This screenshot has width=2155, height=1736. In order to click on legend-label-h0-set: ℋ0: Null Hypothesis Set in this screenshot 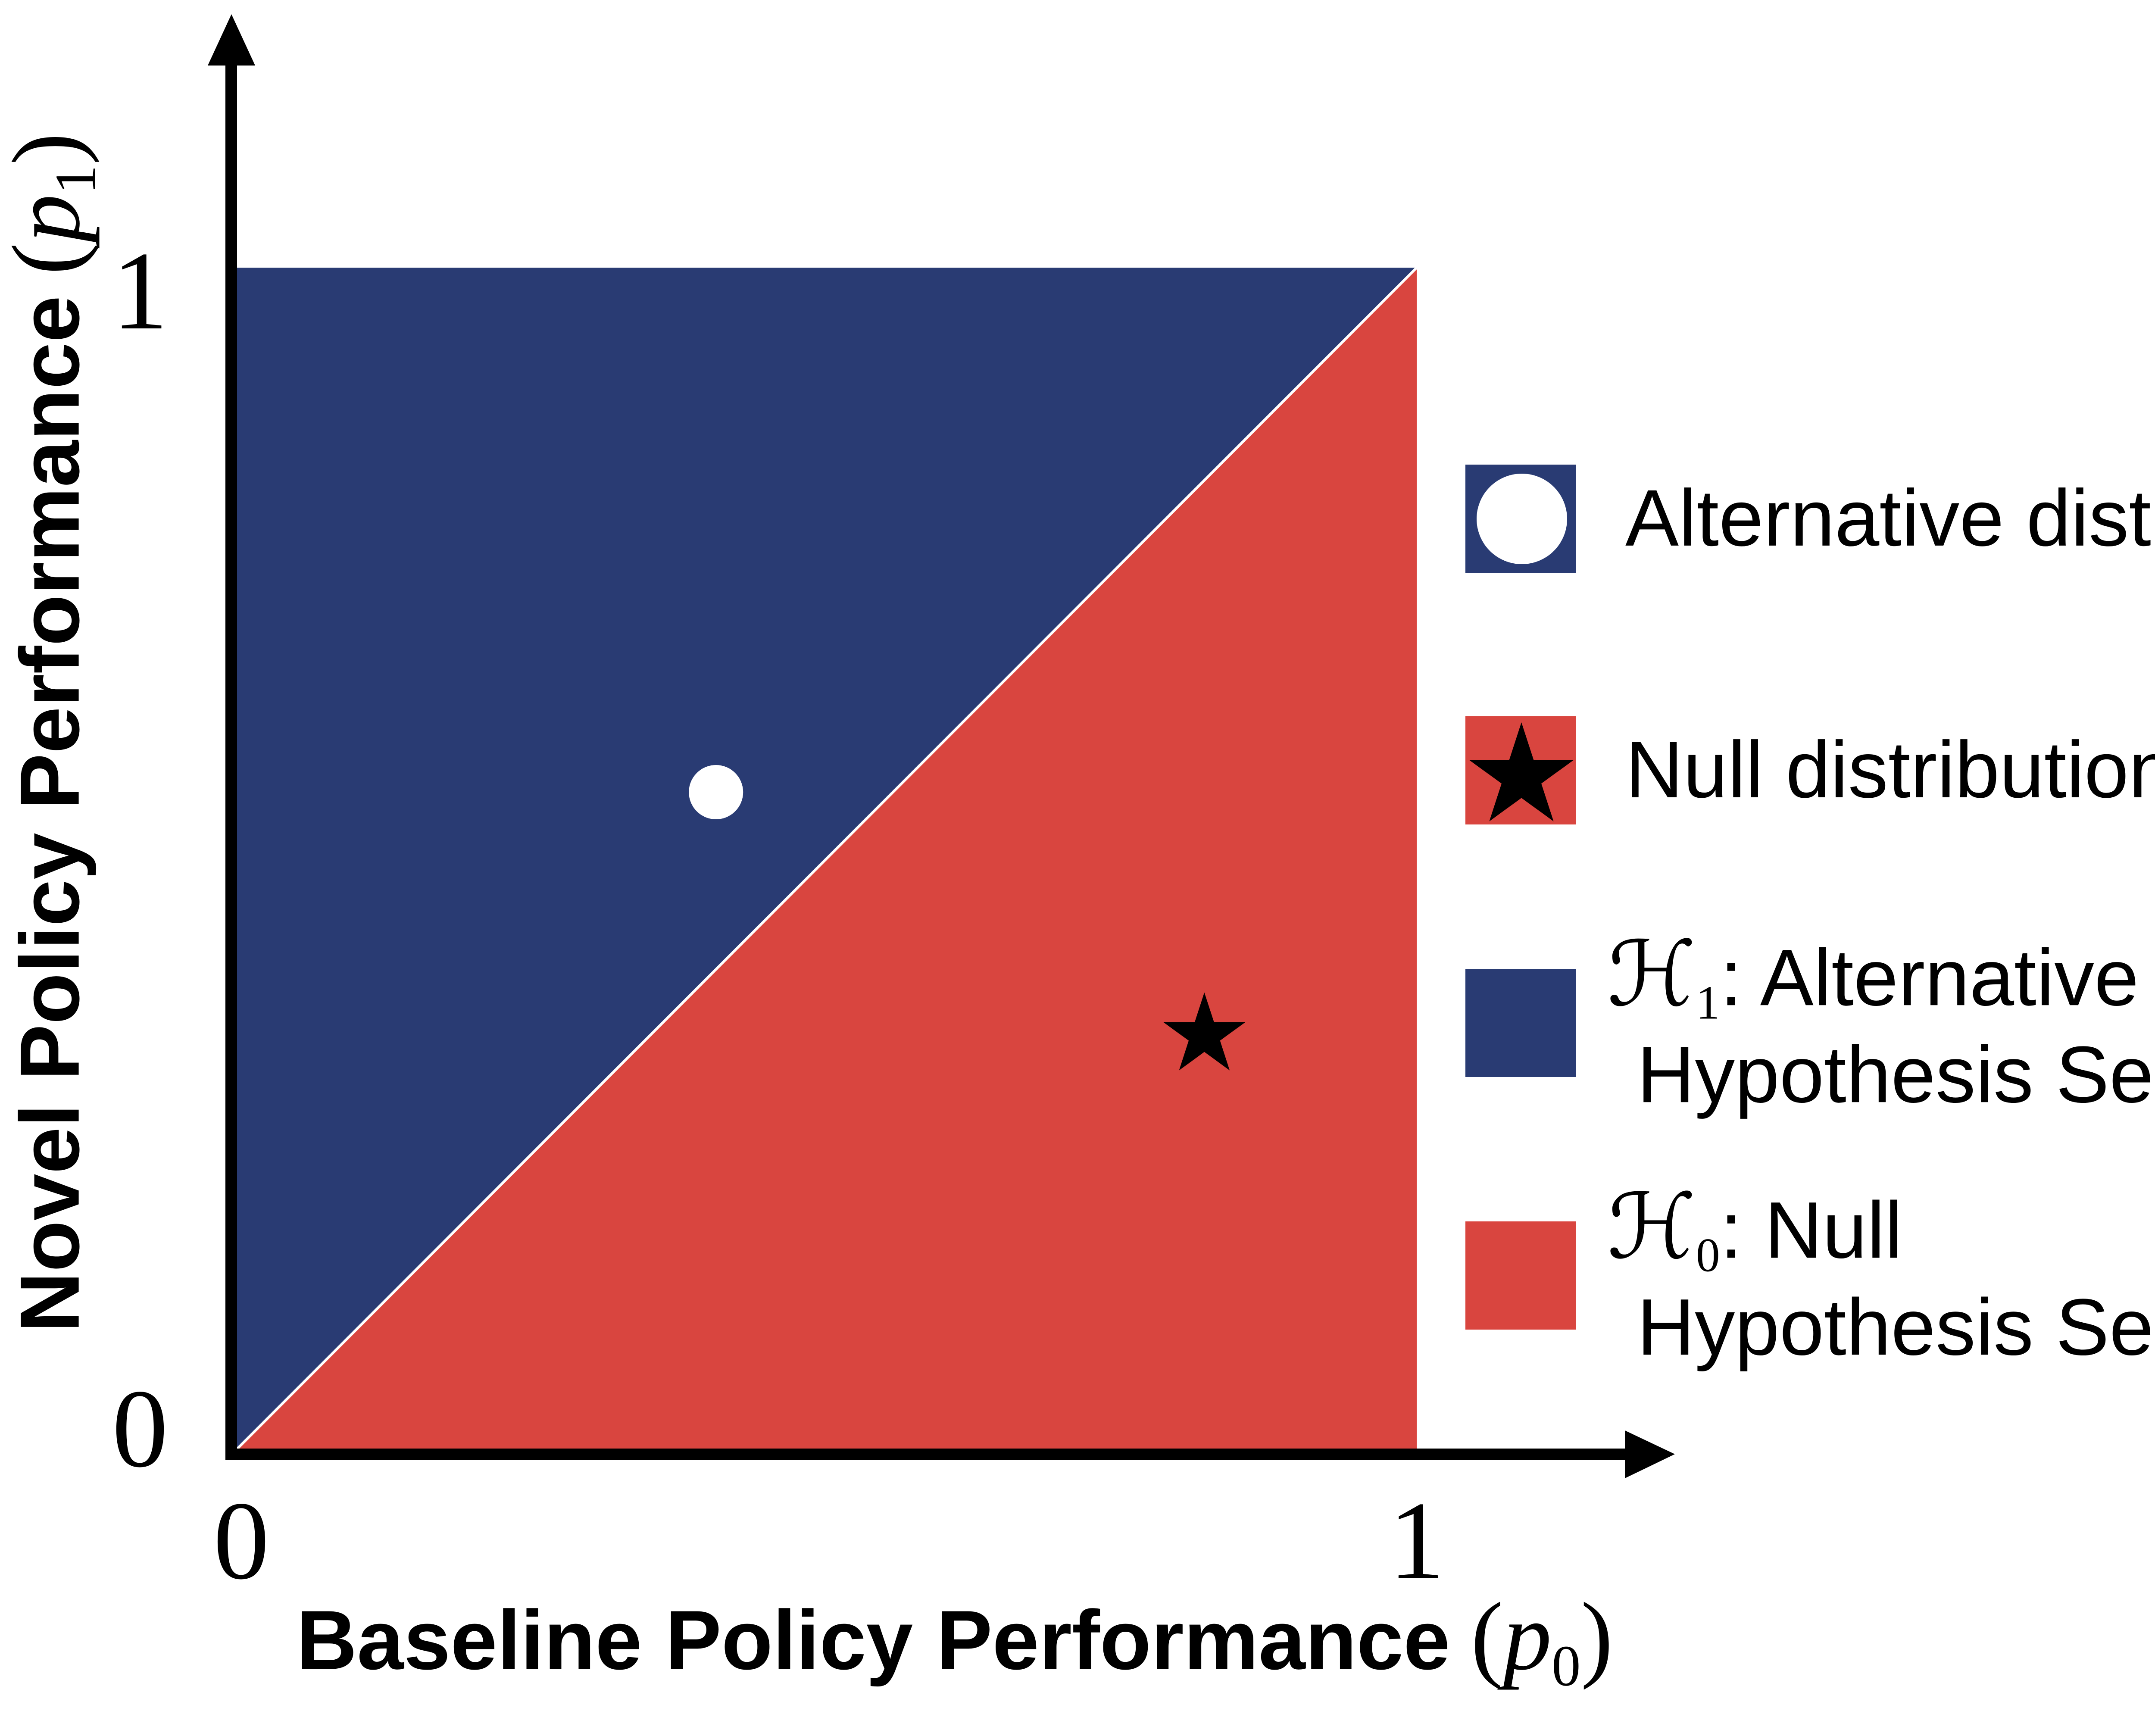, I will do `click(1881, 1275)`.